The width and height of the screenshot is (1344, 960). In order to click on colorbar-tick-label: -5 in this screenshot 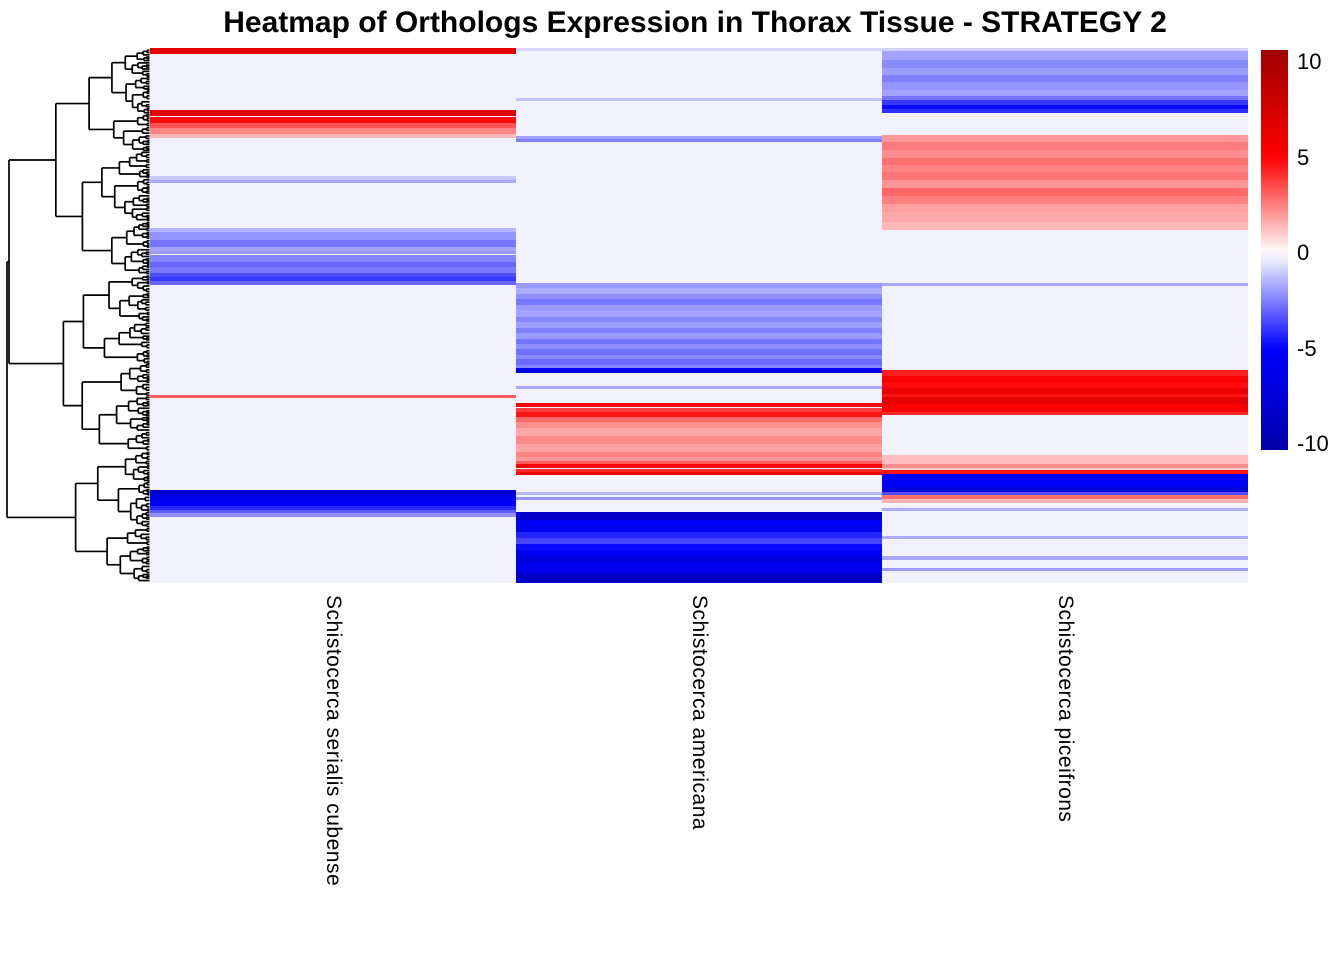, I will do `click(1307, 348)`.